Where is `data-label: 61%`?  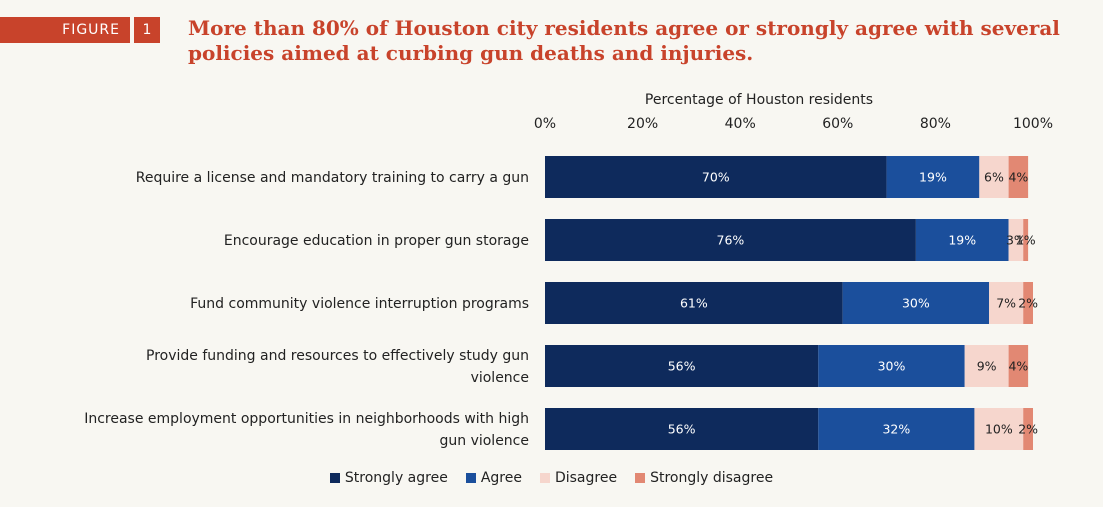
data-label: 61% is located at coordinates (694, 303).